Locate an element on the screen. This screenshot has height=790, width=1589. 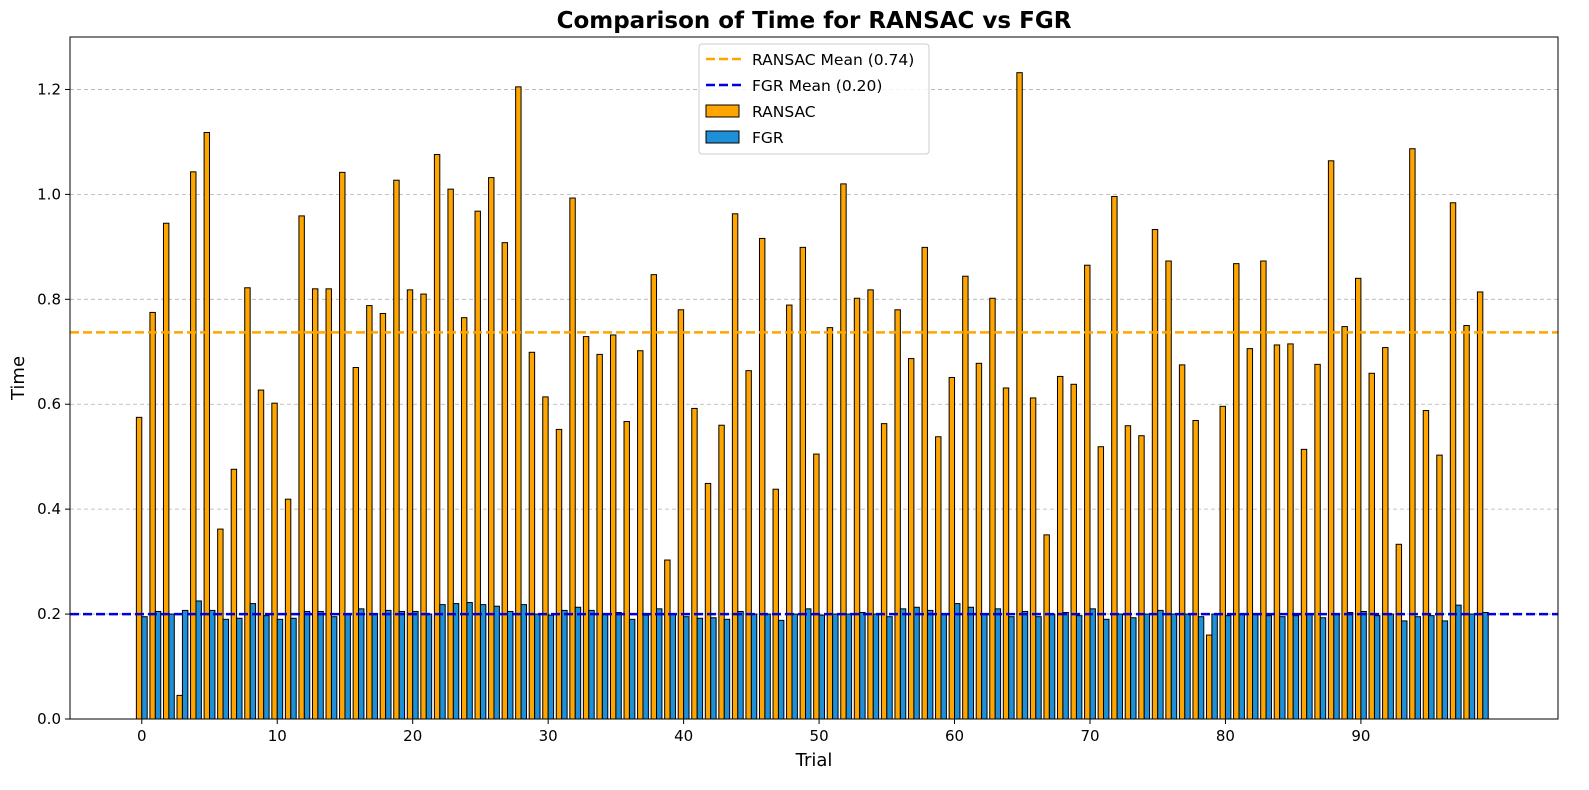
y-tick-label: 1.0 is located at coordinates (49, 194).